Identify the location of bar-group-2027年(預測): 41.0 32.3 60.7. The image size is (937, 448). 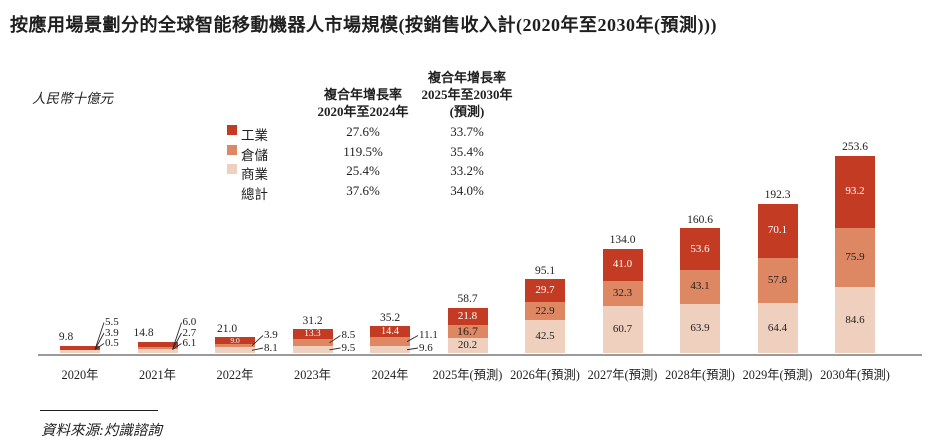
(622, 301).